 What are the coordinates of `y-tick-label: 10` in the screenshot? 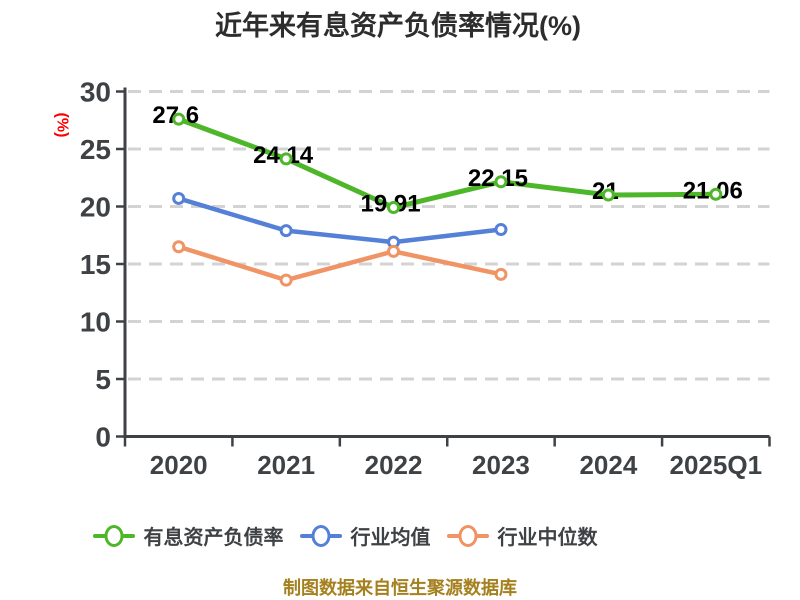 It's located at (95, 322).